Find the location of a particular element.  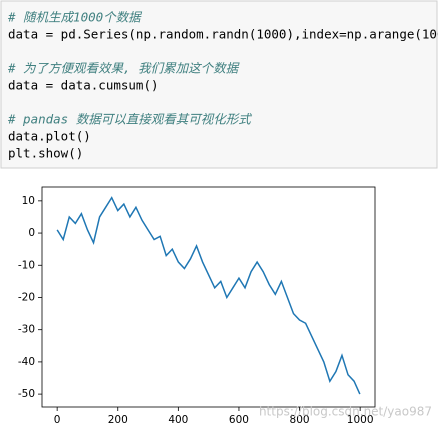

code-line: data.plot() is located at coordinates (49, 136).